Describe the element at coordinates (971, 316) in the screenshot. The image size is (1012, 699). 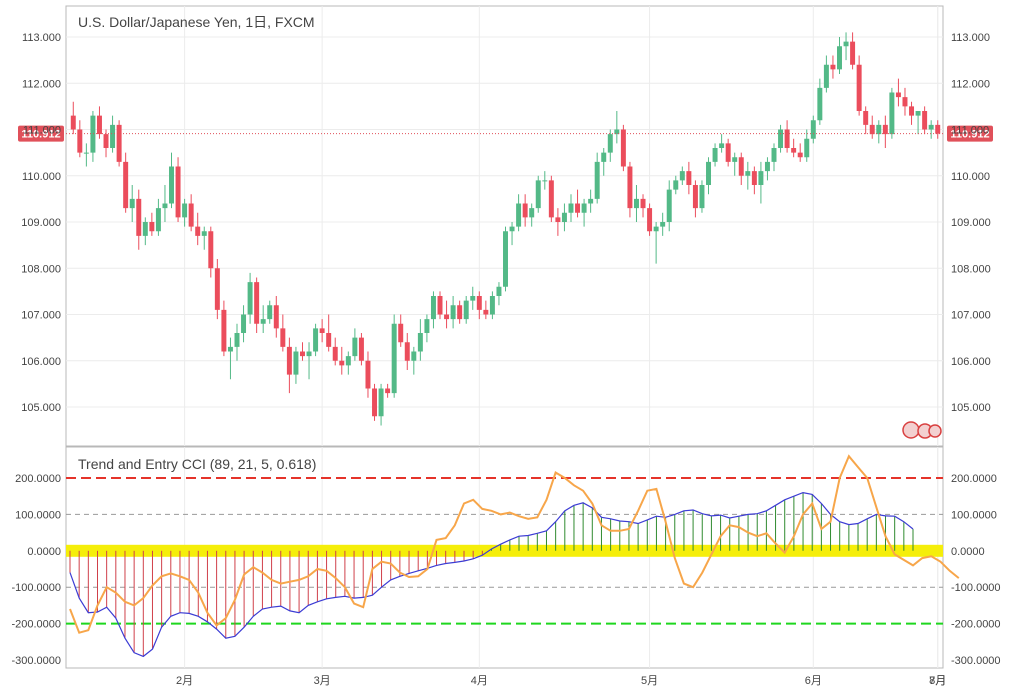
I see `price-tick-label-right: 107.000` at that location.